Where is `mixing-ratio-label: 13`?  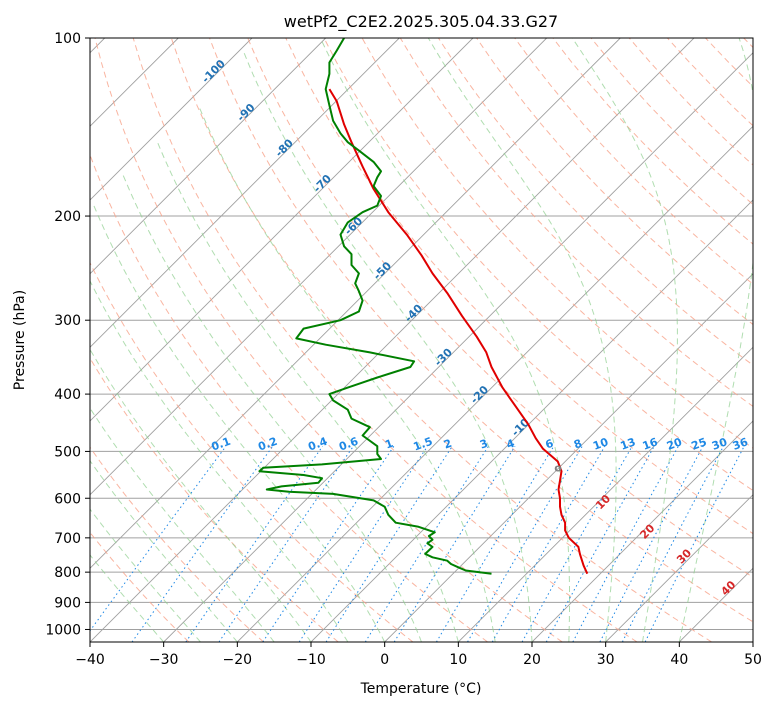 mixing-ratio-label: 13 is located at coordinates (628, 443).